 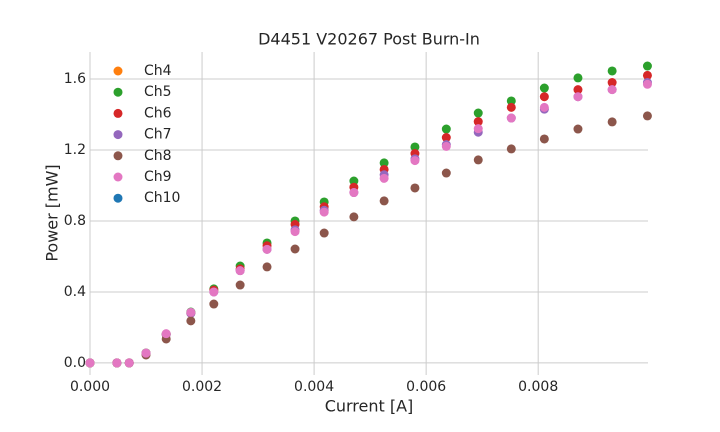 I want to click on x-tick-label: 0.006, so click(x=426, y=387).